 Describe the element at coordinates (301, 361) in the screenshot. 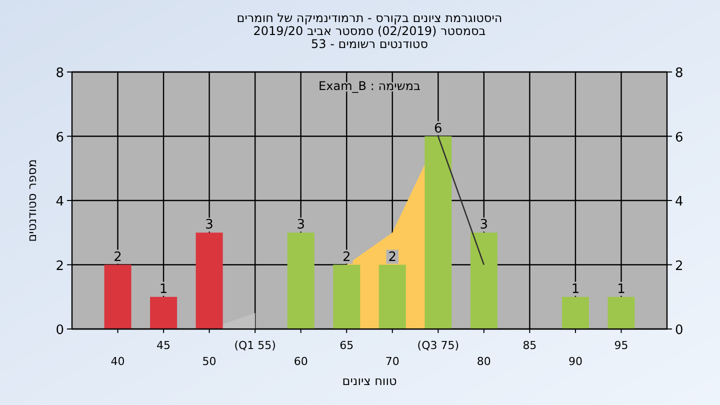

I see `x-tick-label: 60` at that location.